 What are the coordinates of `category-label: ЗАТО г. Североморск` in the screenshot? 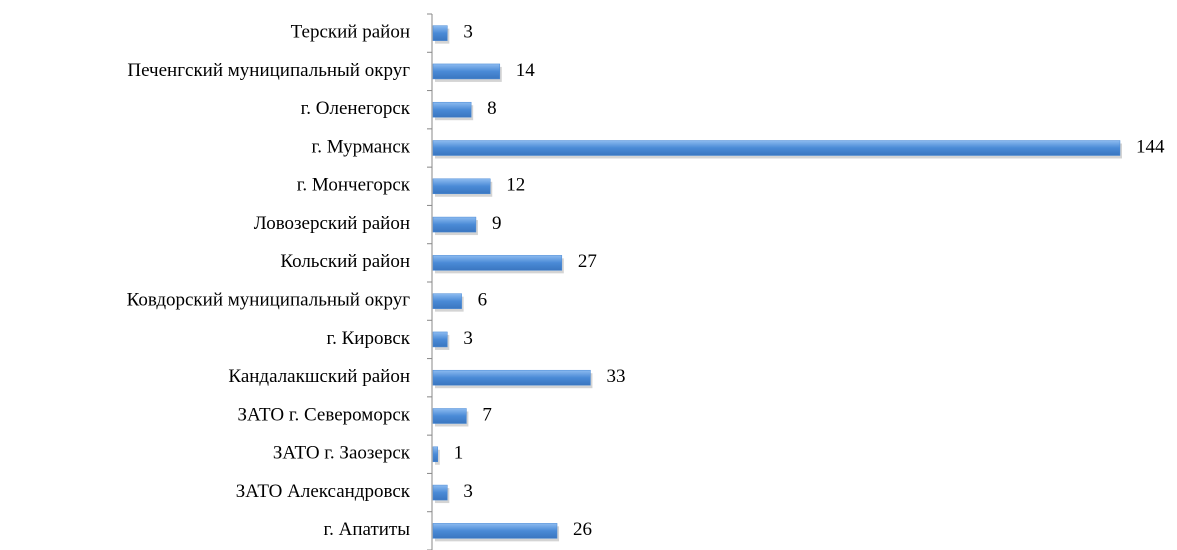 It's located at (323, 414).